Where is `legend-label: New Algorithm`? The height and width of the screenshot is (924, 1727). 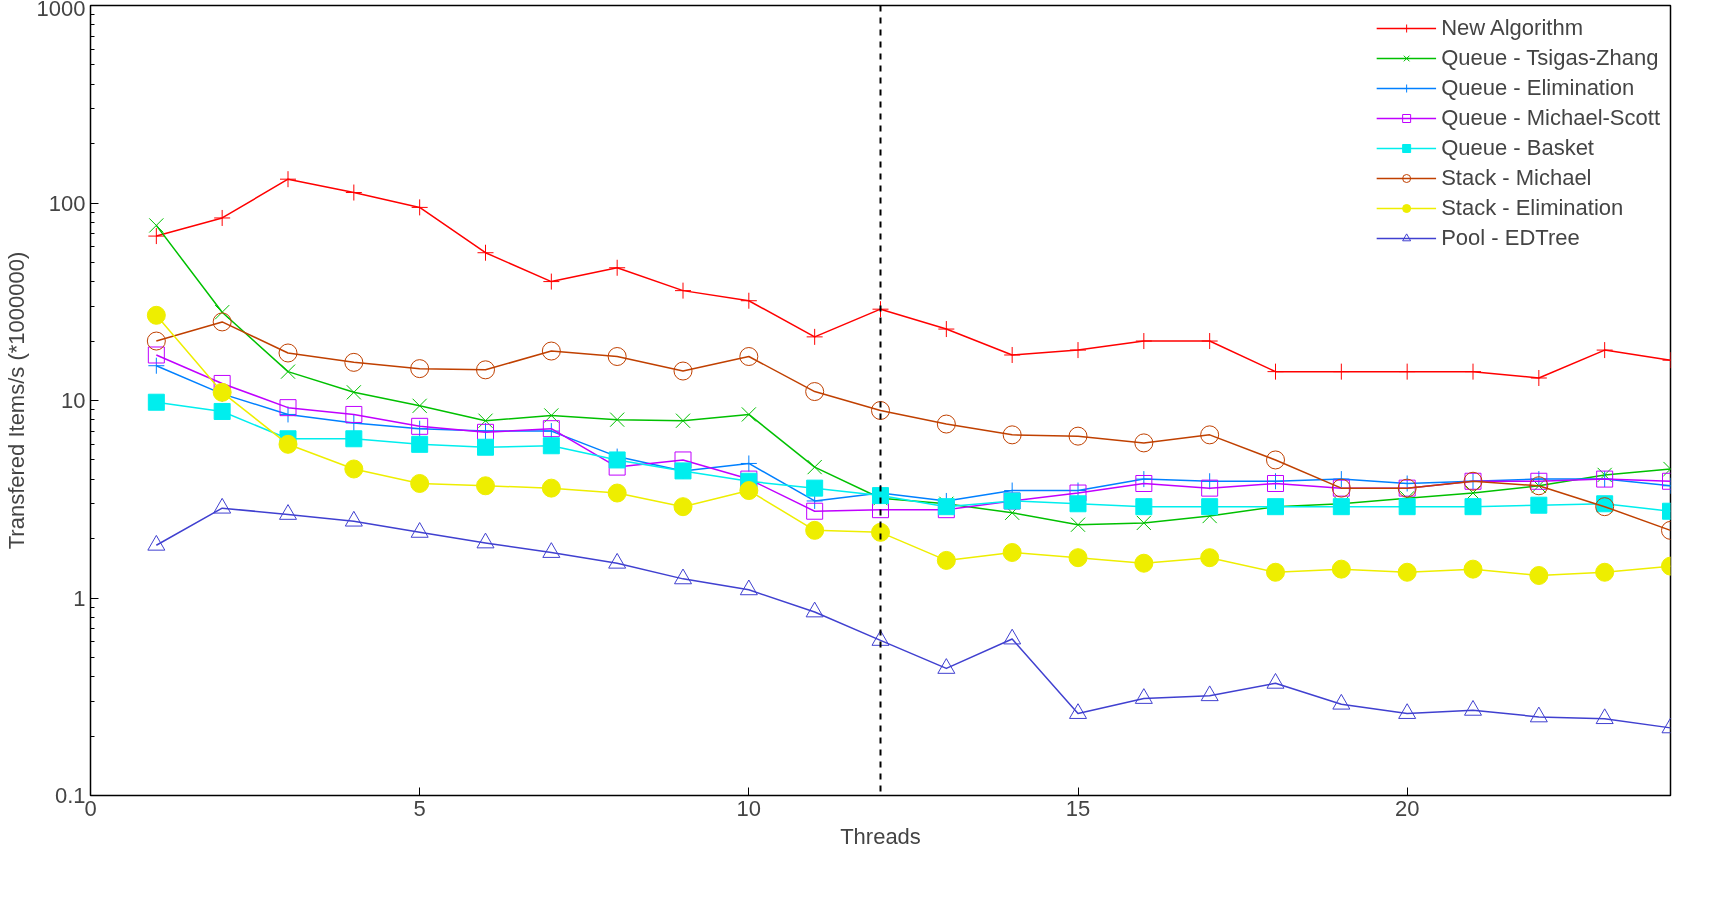 legend-label: New Algorithm is located at coordinates (1512, 28).